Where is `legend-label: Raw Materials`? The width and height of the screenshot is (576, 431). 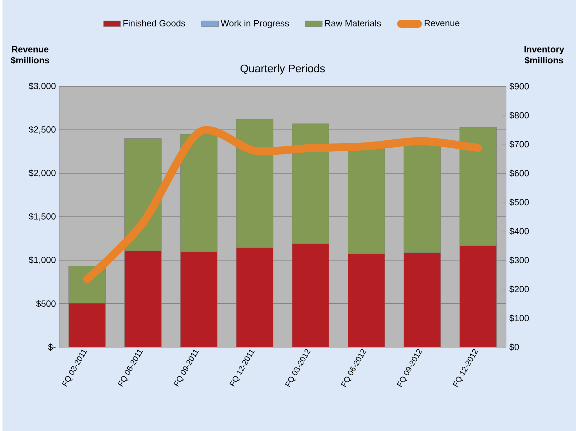
legend-label: Raw Materials is located at coordinates (353, 23).